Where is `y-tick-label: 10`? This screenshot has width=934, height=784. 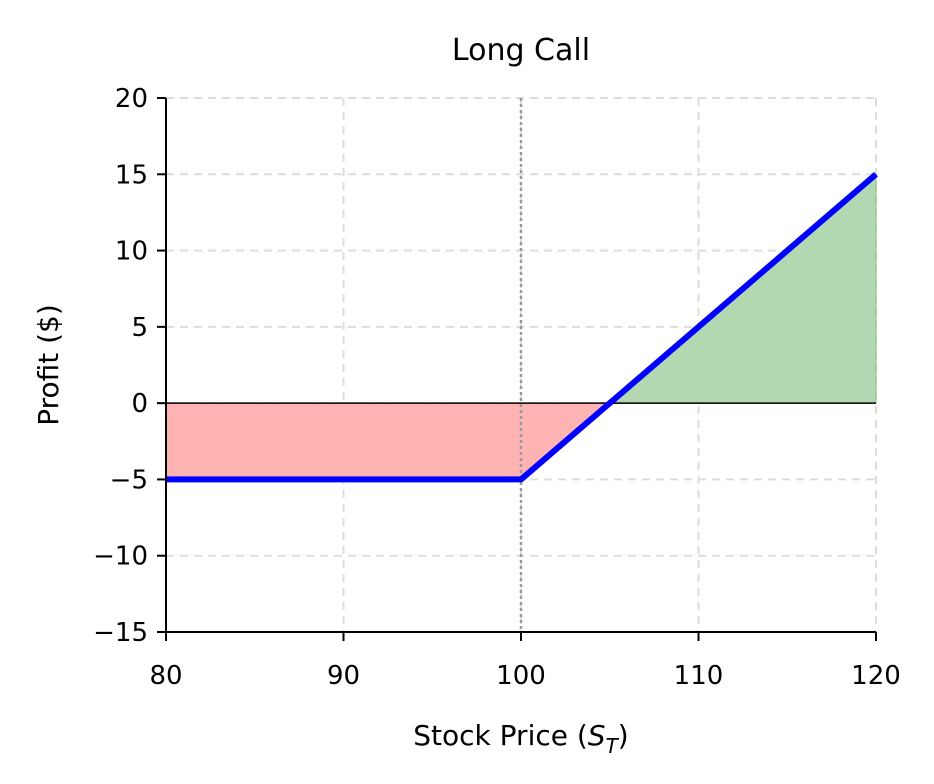
y-tick-label: 10 is located at coordinates (131, 252).